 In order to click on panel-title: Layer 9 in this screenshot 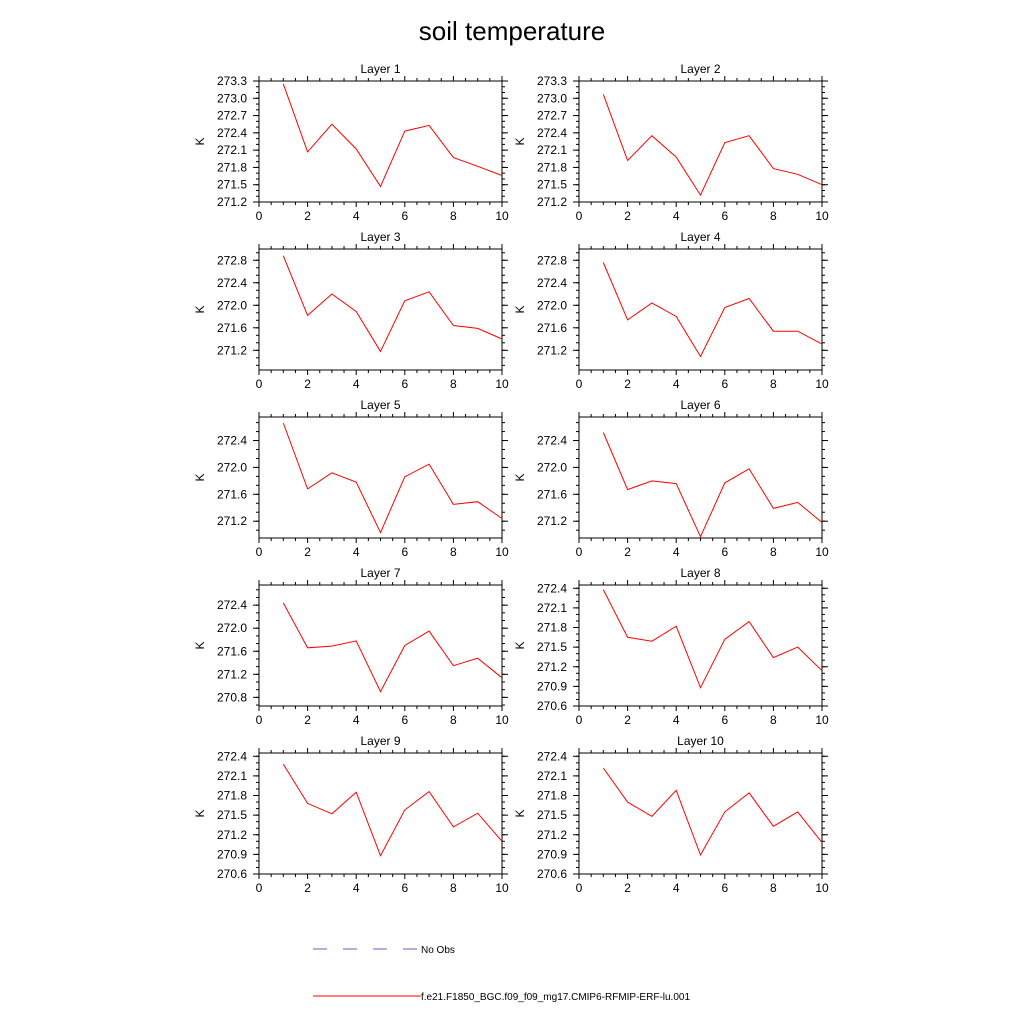, I will do `click(380, 741)`.